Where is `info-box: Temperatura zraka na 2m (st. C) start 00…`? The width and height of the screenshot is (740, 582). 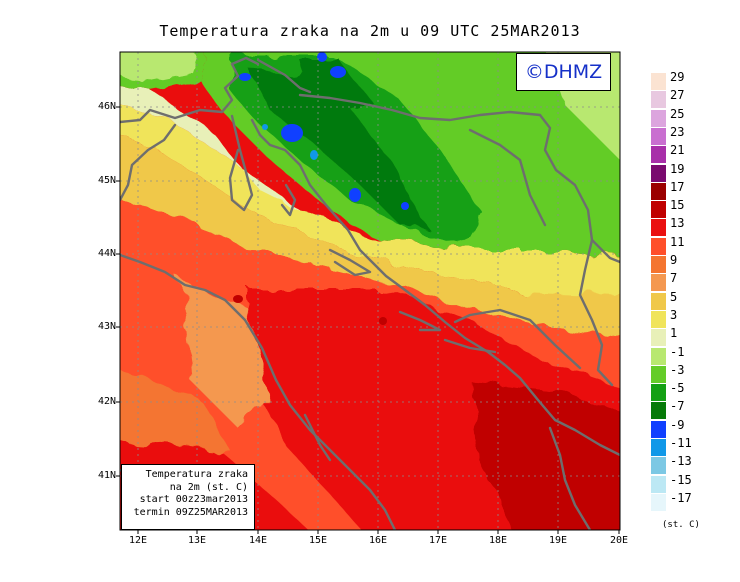 info-box: Temperatura zraka na 2m (st. C) start 00… is located at coordinates (188, 497).